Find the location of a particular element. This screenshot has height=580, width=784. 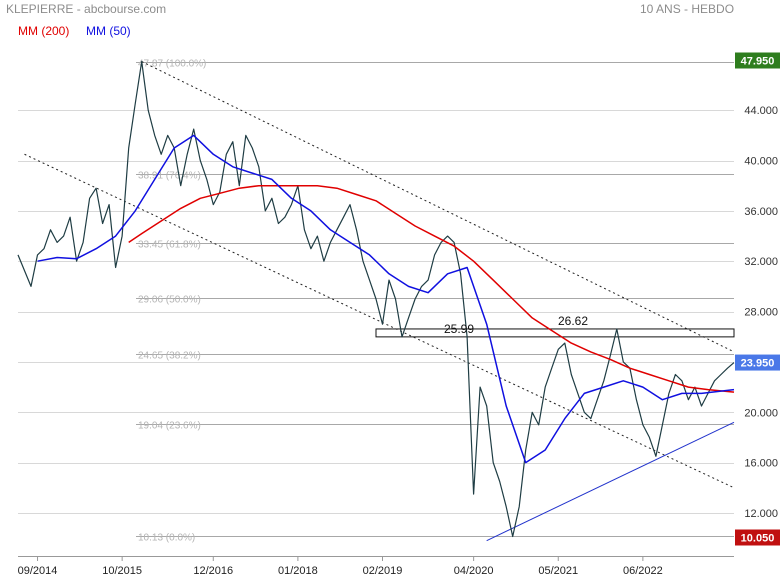

x-tick-label: 02/2019 is located at coordinates (383, 571).